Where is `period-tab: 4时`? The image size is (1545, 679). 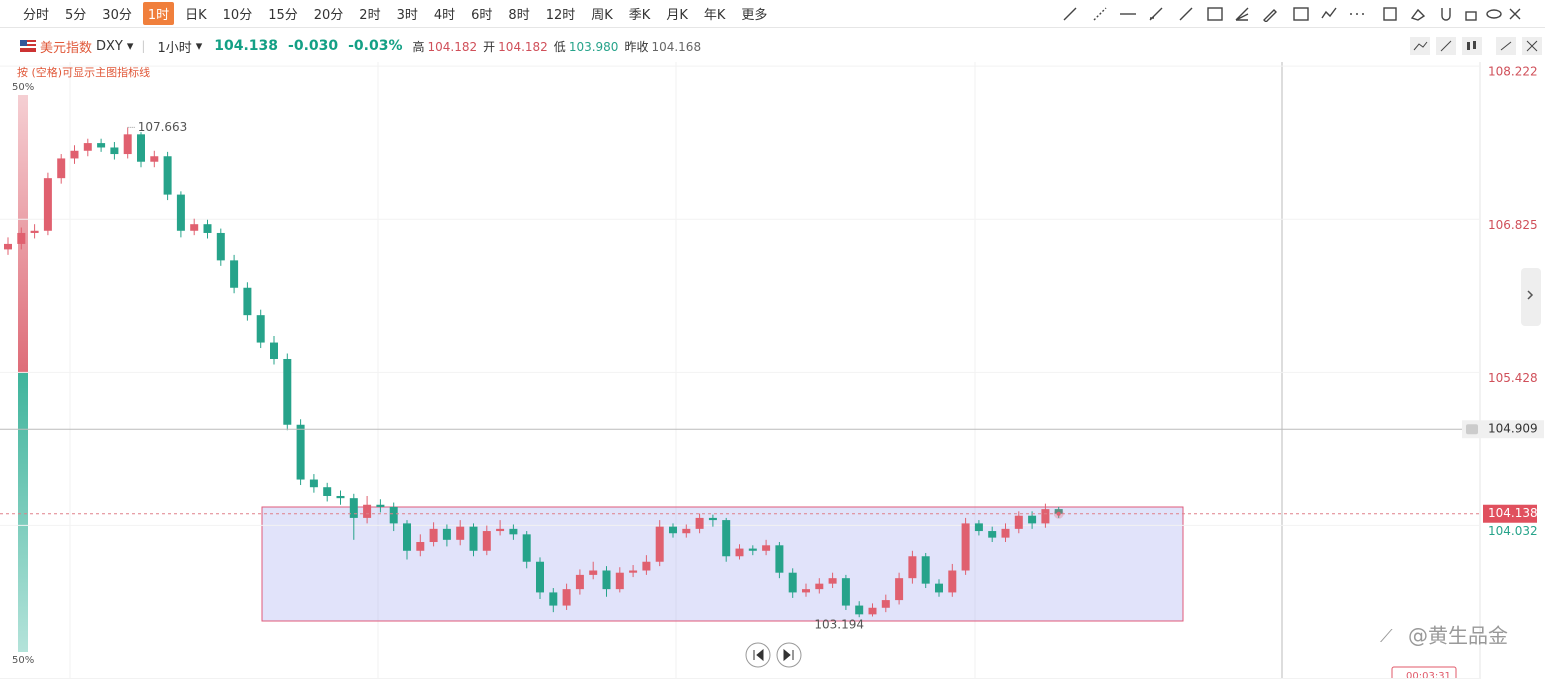
period-tab: 4时 is located at coordinates (444, 15).